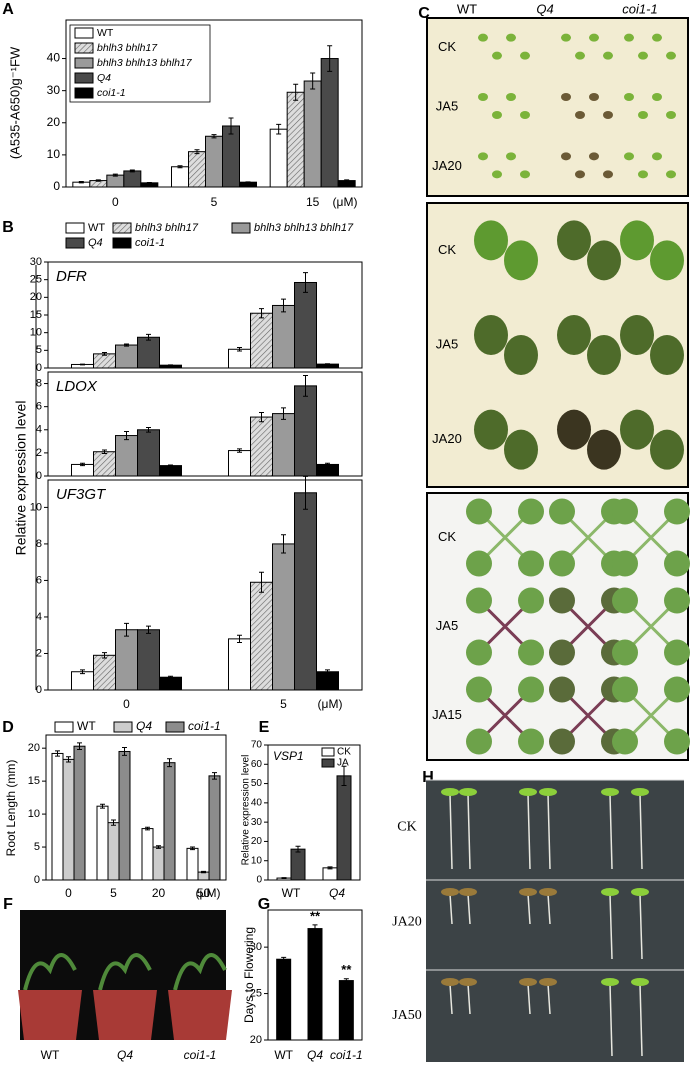 This screenshot has height=1066, width=692. What do you see at coordinates (39, 407) in the screenshot?
I see `y-tick-label: 6` at bounding box center [39, 407].